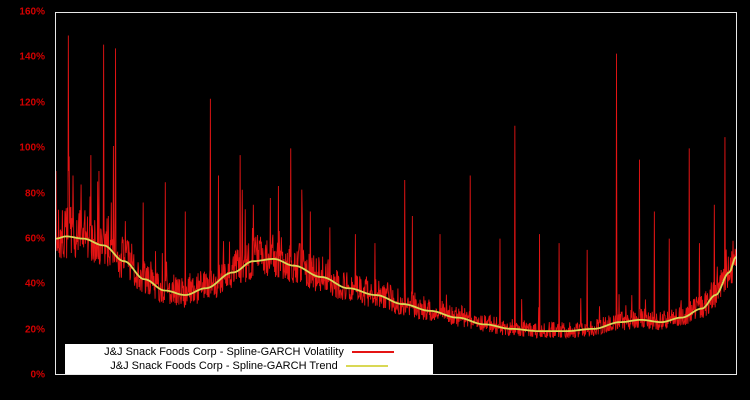  What do you see at coordinates (32, 12) in the screenshot?
I see `y-tick-label: 160%` at bounding box center [32, 12].